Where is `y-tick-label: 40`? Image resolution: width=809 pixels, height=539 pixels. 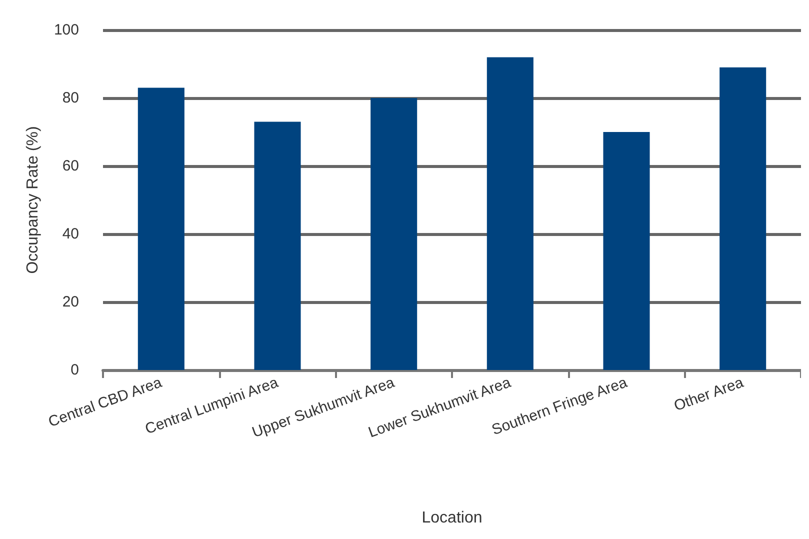
y-tick-label: 40 is located at coordinates (70, 234).